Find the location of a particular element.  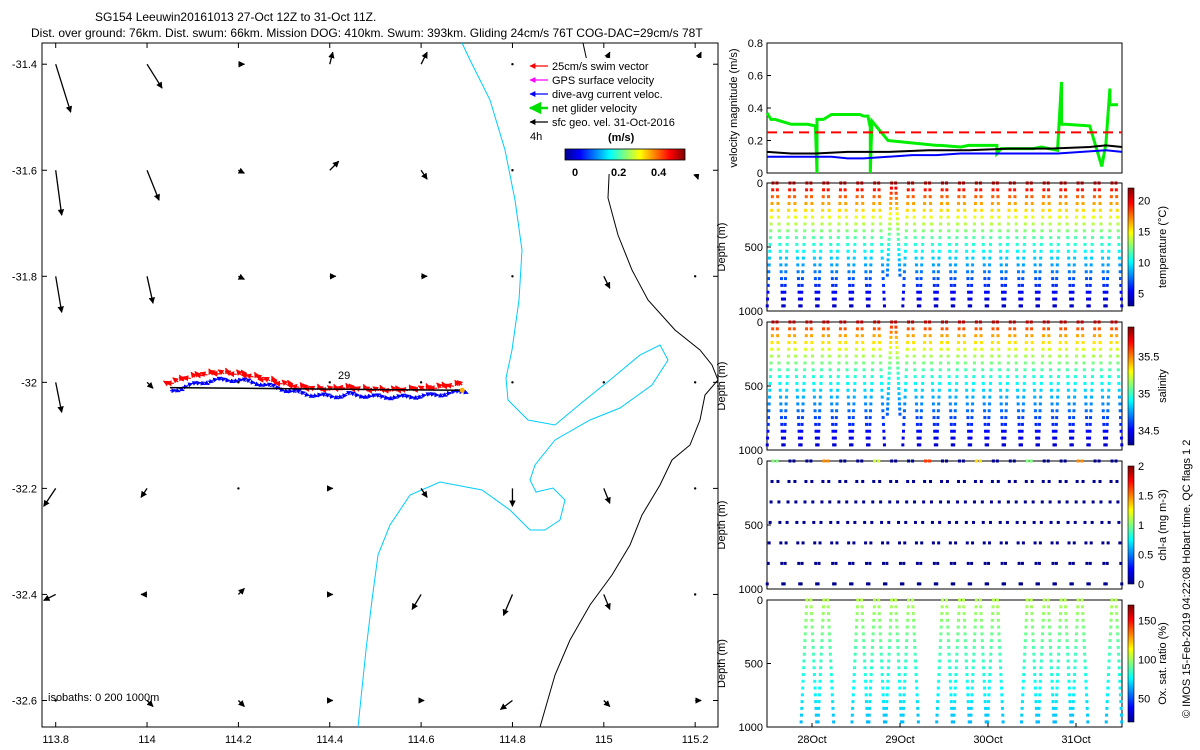

map-xtick-label: 115.2 is located at coordinates (695, 740).